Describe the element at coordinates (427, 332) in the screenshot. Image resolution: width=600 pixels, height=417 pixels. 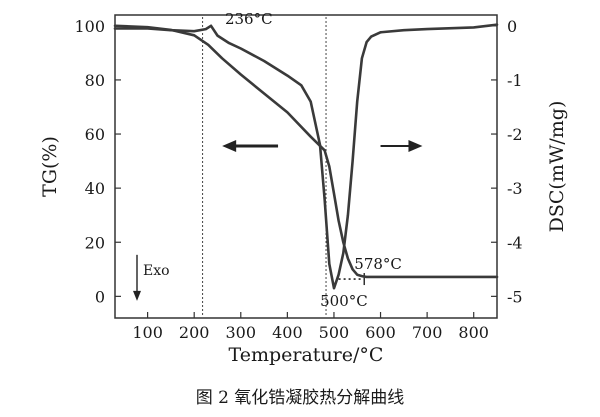
I see `x-tick-label: 700` at that location.